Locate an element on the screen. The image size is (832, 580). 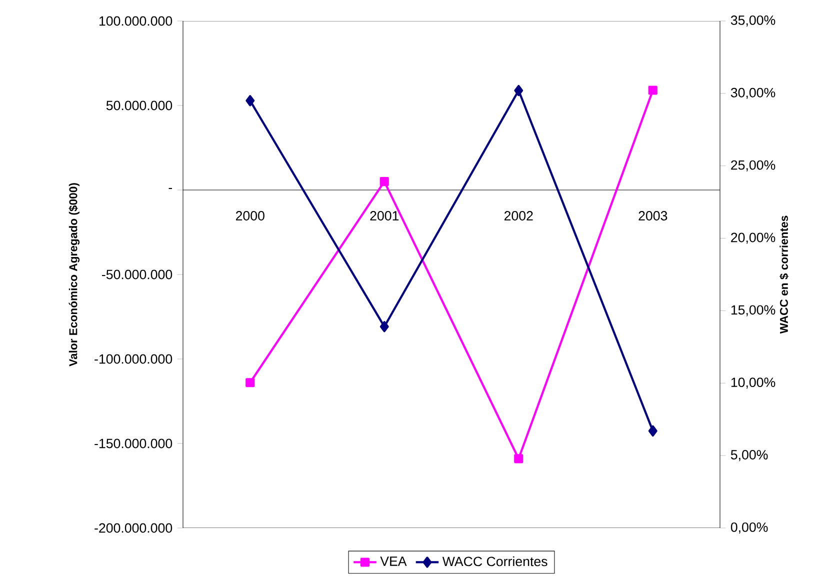
y-tick-label: -100.000.000 is located at coordinates (133, 359).